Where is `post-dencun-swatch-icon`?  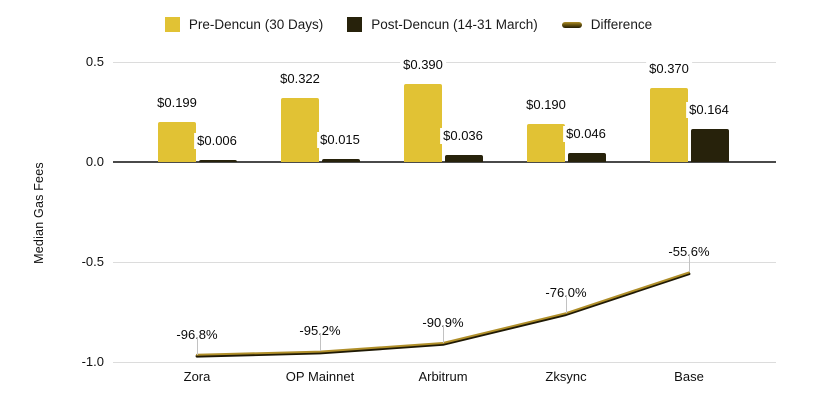
post-dencun-swatch-icon is located at coordinates (355, 24).